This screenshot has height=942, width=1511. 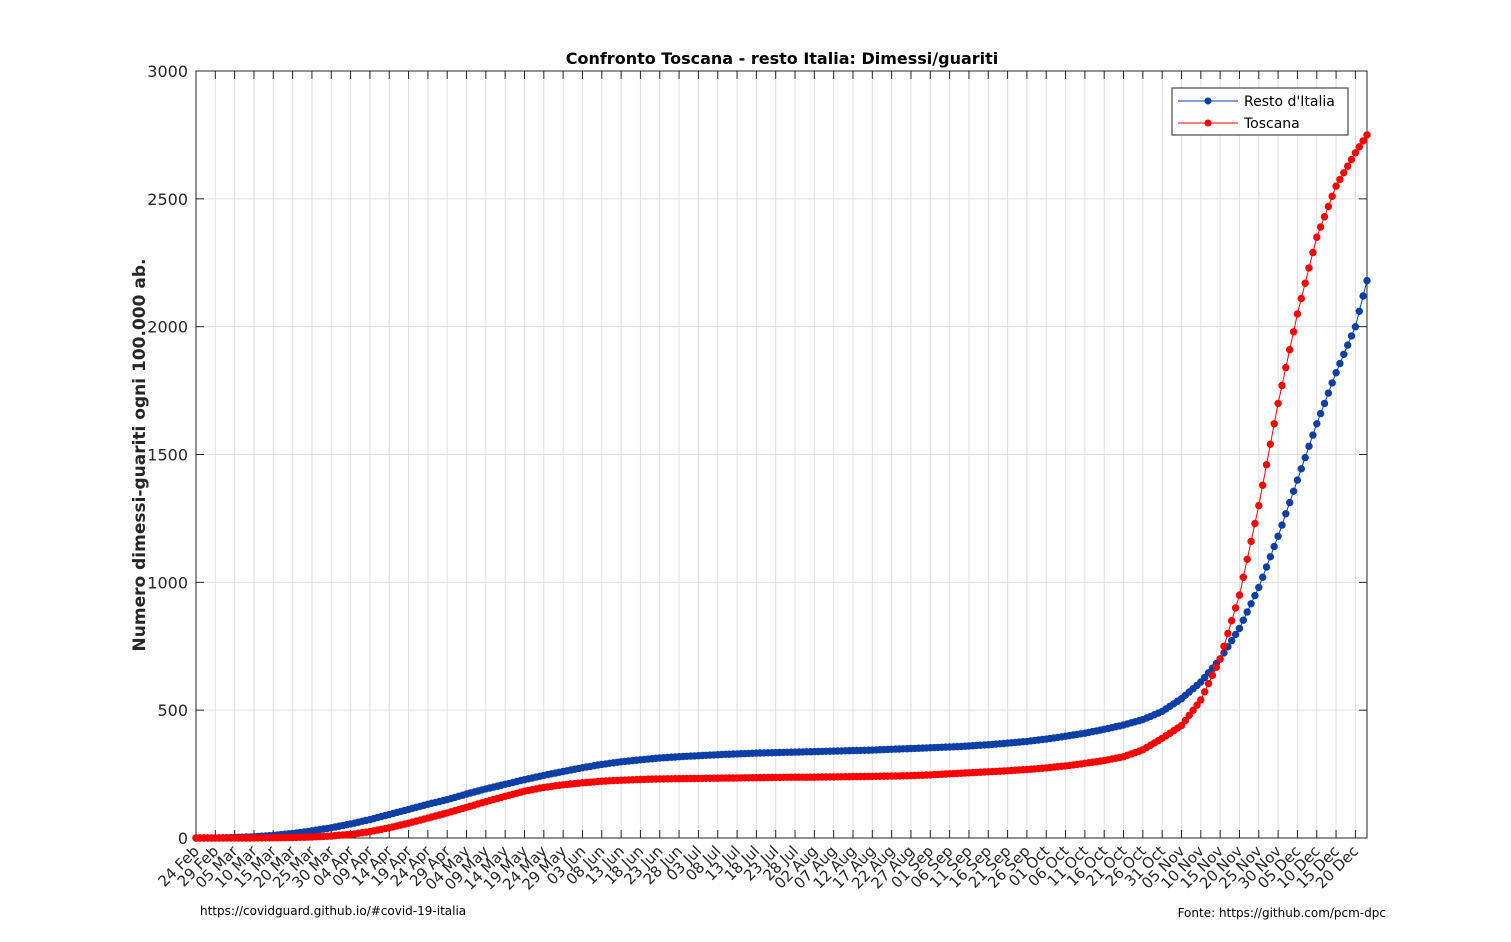 What do you see at coordinates (1289, 102) in the screenshot?
I see `legend-label: Resto d'Italia` at bounding box center [1289, 102].